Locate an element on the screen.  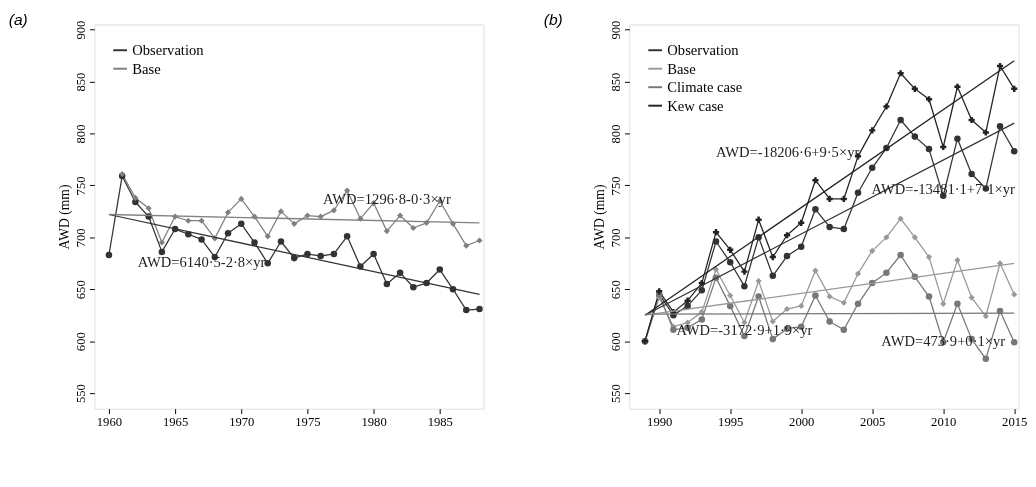
y-tick-label: 750 is located at coordinates (616, 186).